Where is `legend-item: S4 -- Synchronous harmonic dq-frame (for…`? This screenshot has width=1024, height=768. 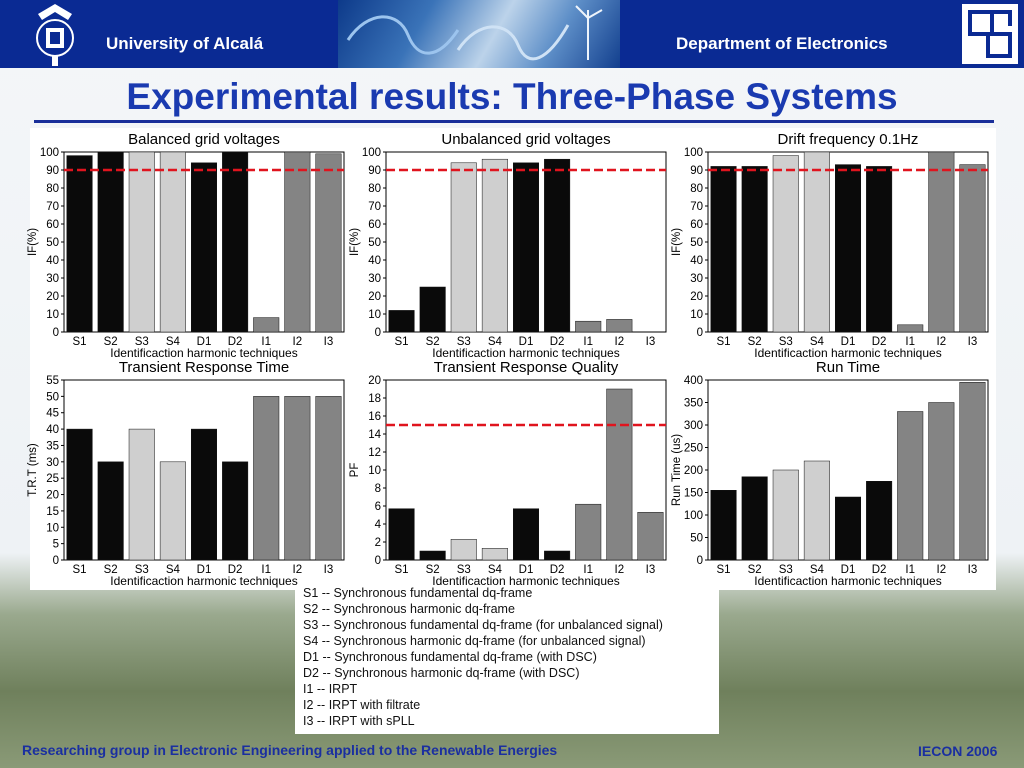 legend-item: S4 -- Synchronous harmonic dq-frame (for… is located at coordinates (474, 641).